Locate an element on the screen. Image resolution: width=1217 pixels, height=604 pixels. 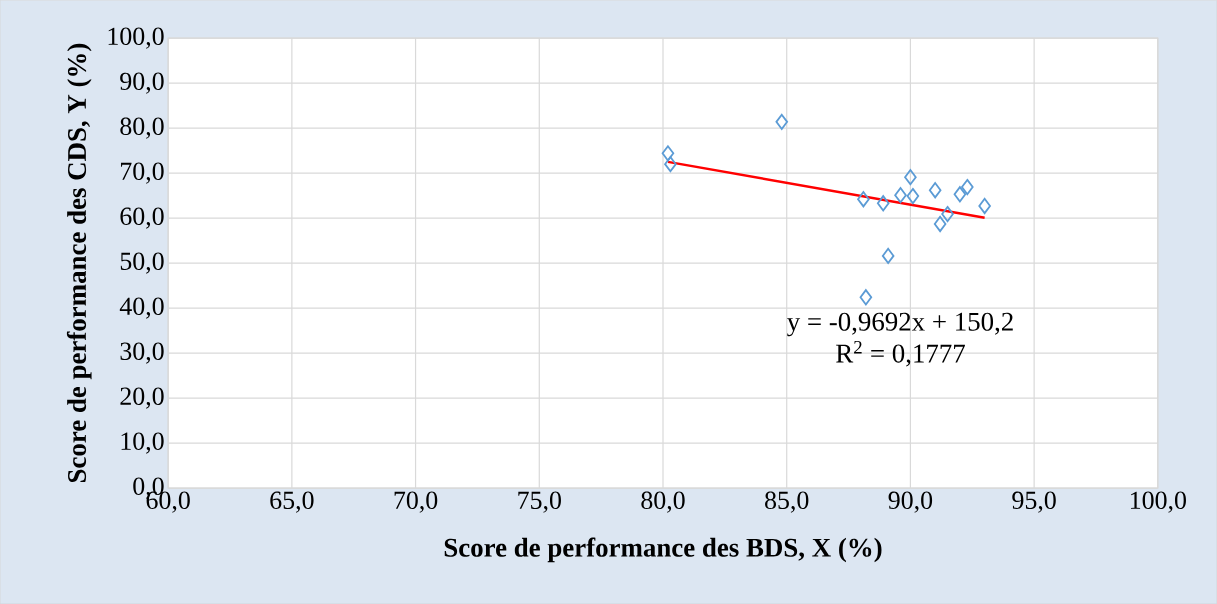
y-tick-label: 90,0 is located at coordinates (142, 83).